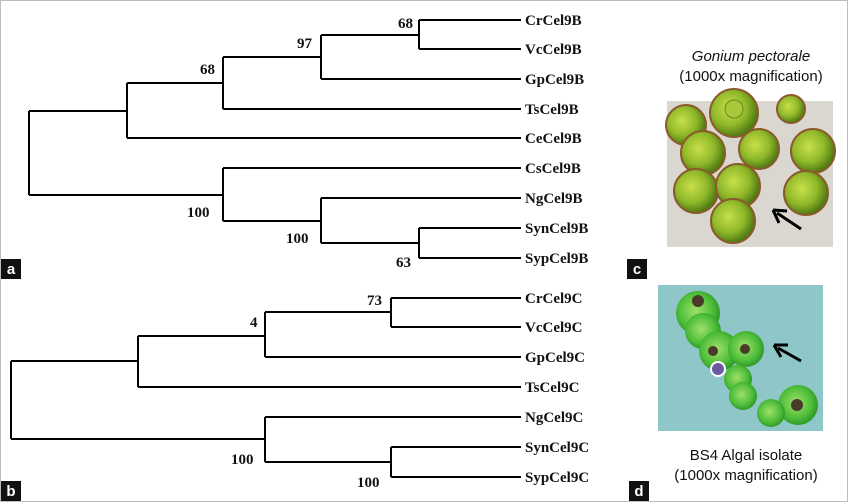 This screenshot has width=848, height=502. I want to click on panel-label-b: b, so click(11, 491).